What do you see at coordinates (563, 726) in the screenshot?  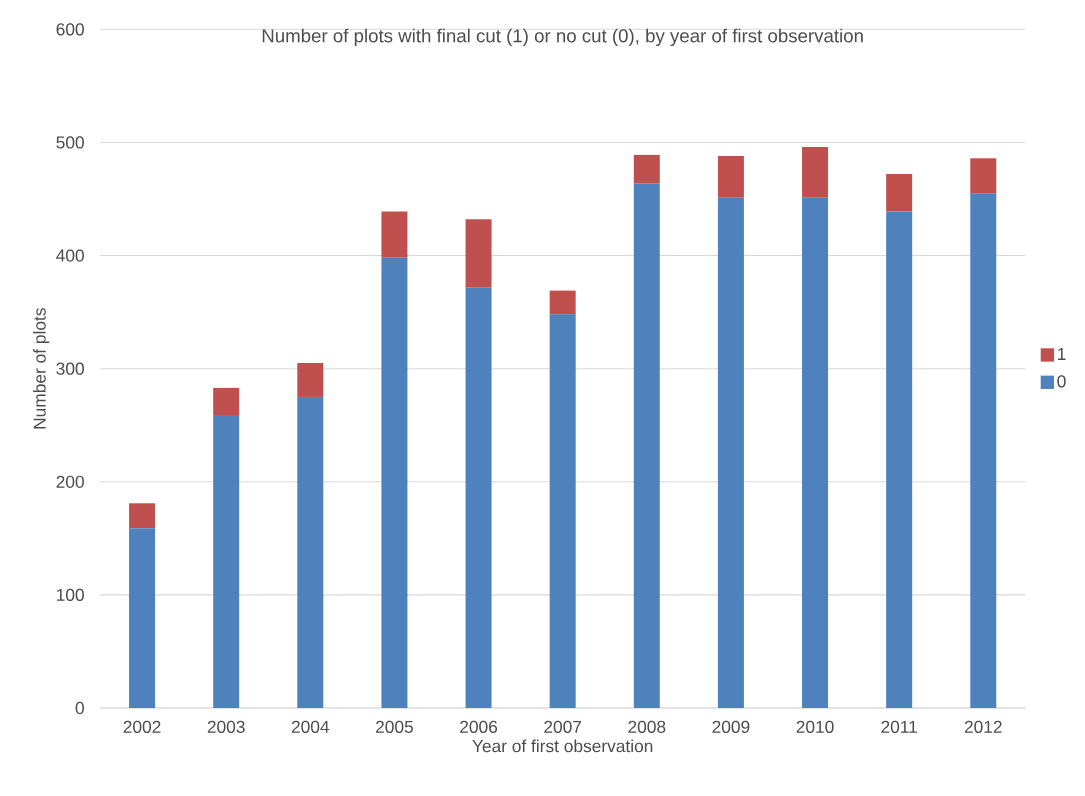 I see `x-tick-label: 2007` at bounding box center [563, 726].